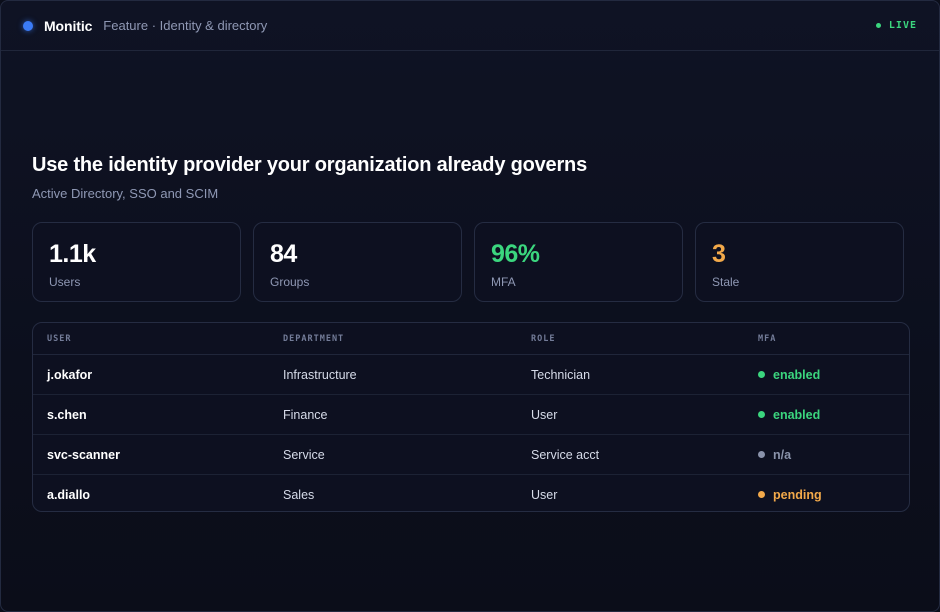 The width and height of the screenshot is (940, 612). What do you see at coordinates (797, 494) in the screenshot?
I see `mfa-status-label: pending` at bounding box center [797, 494].